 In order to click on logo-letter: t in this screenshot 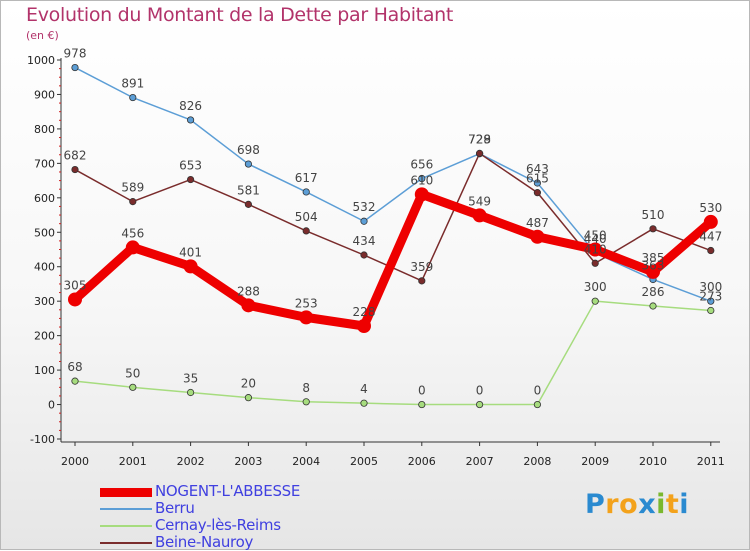, I will do `click(672, 504)`.